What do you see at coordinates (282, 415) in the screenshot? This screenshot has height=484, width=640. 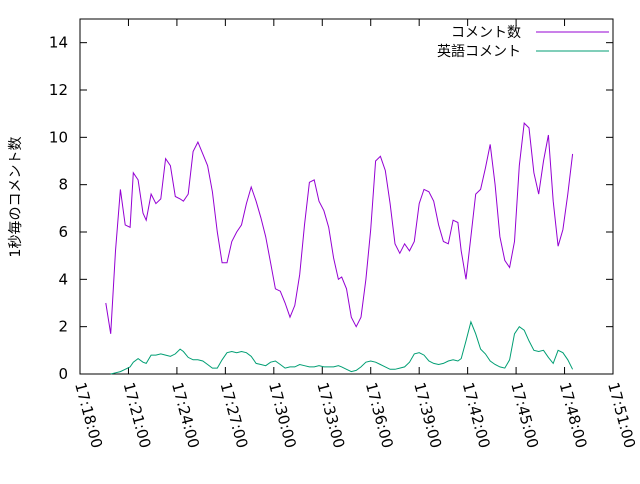 I see `x-tick-label: 17:30:00` at bounding box center [282, 415].